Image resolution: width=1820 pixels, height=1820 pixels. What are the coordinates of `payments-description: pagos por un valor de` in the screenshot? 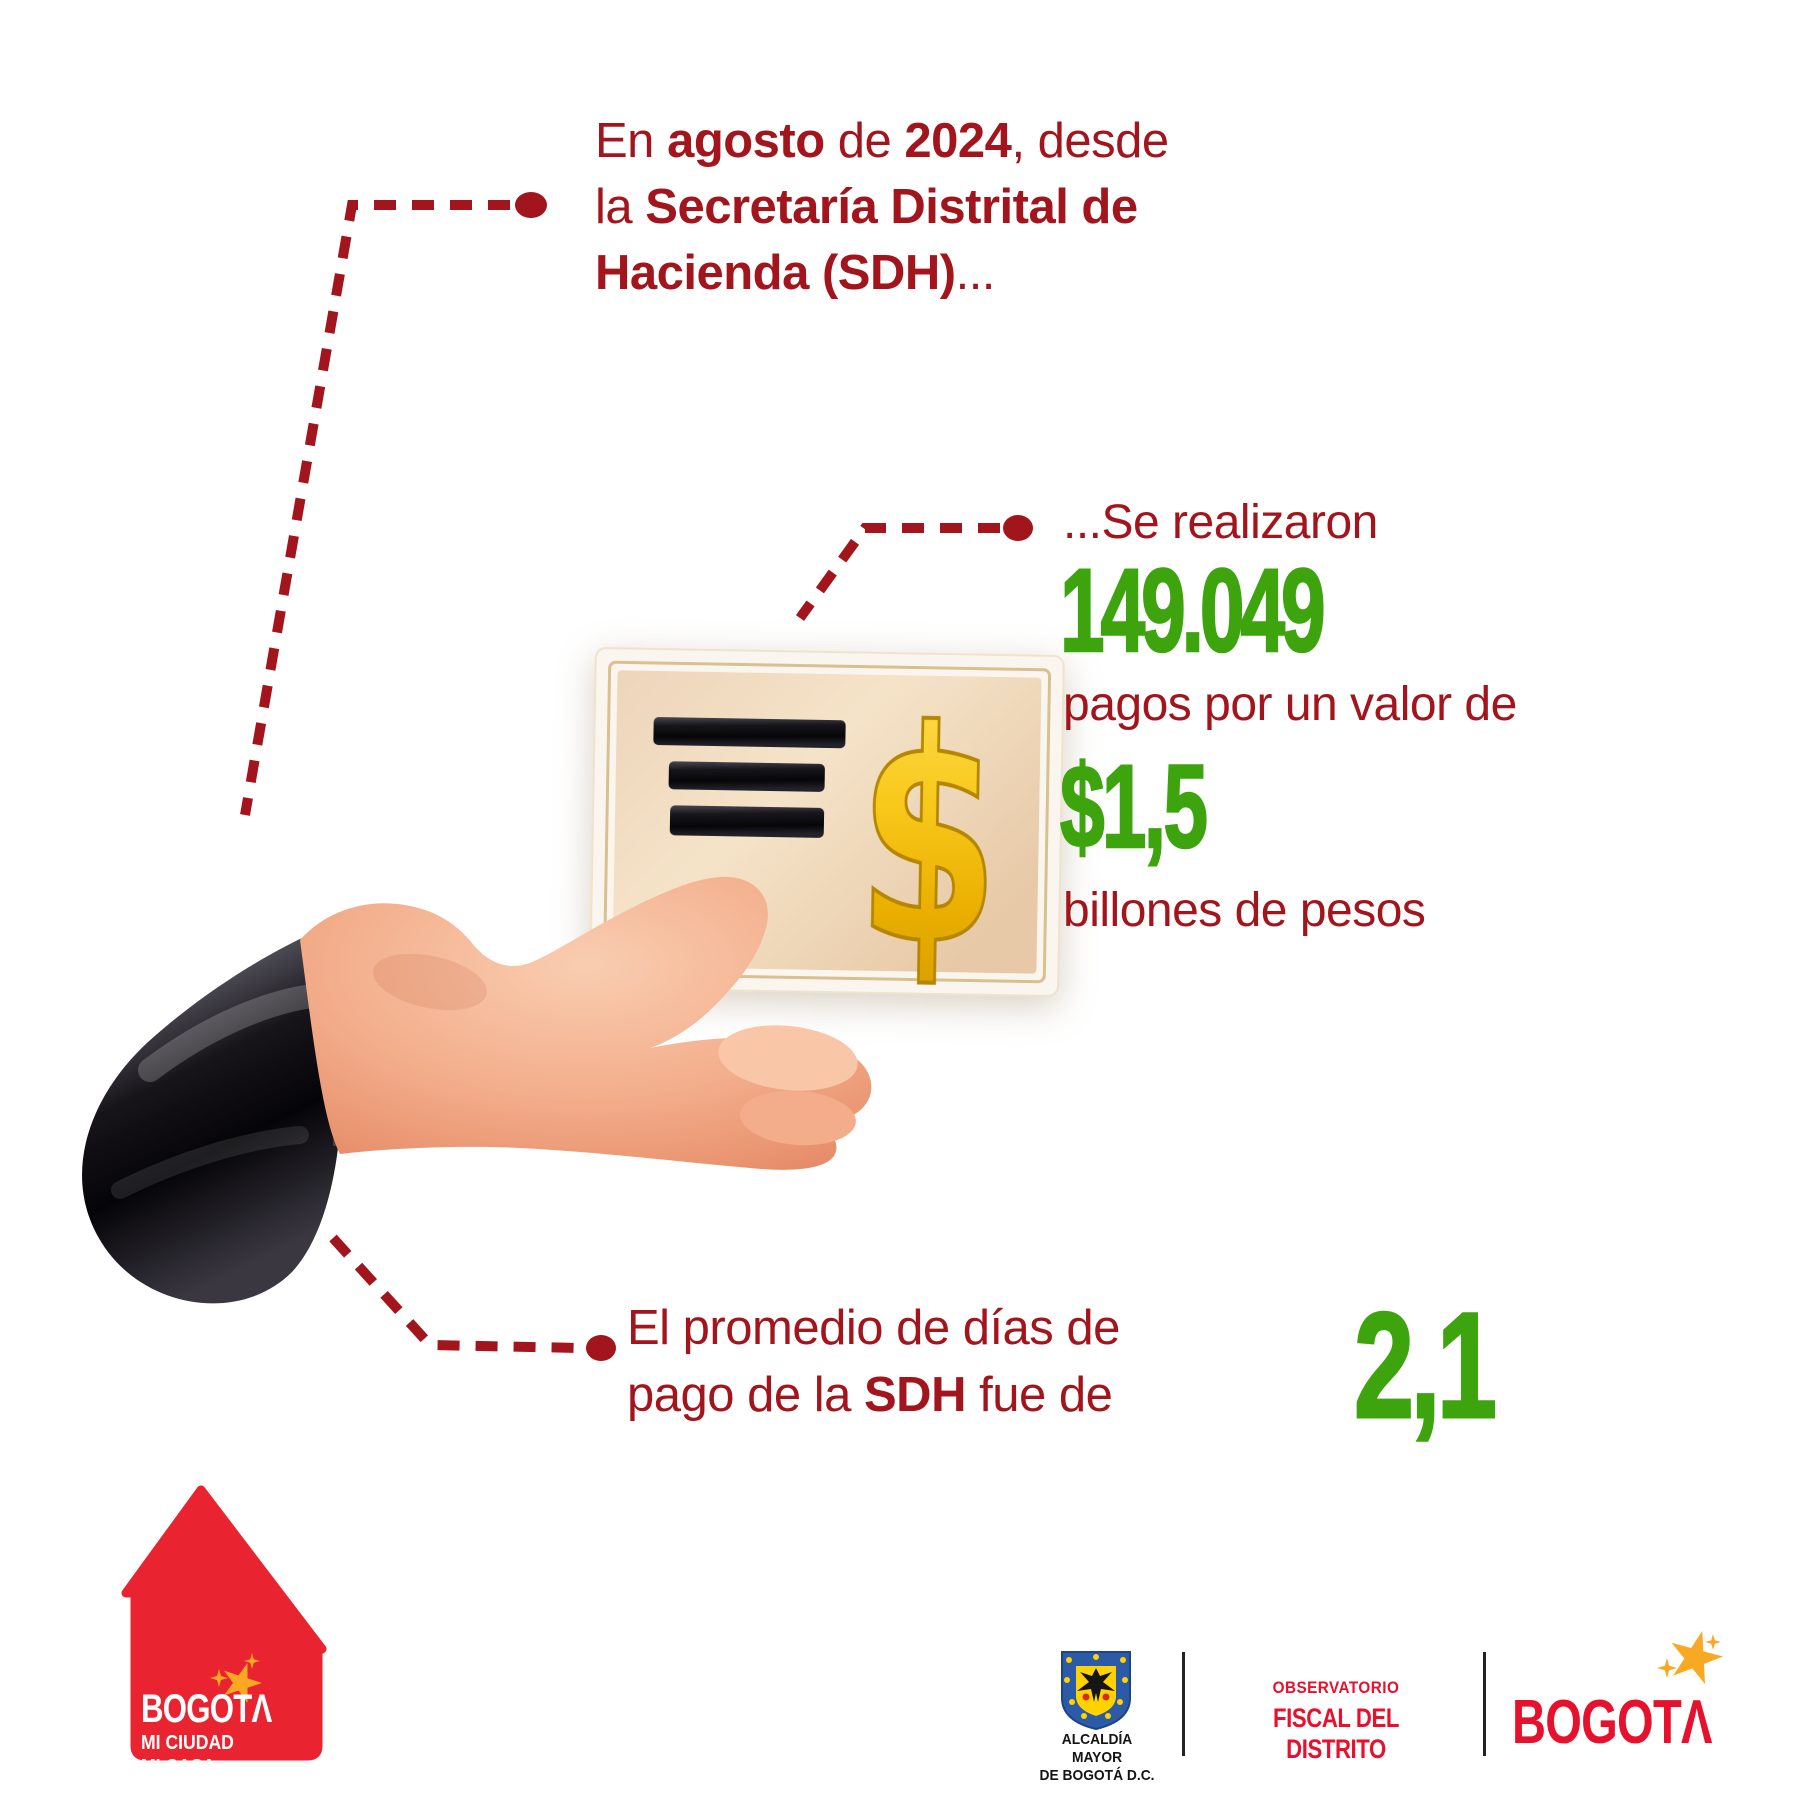 It's located at (1290, 704).